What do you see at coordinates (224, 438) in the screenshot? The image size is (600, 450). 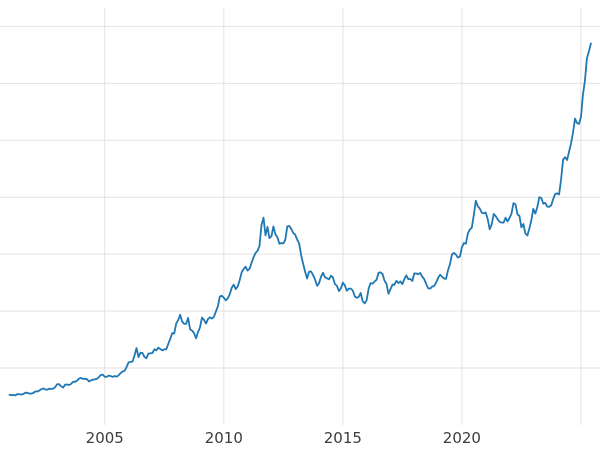 I see `x-tick-label: 2010` at bounding box center [224, 438].